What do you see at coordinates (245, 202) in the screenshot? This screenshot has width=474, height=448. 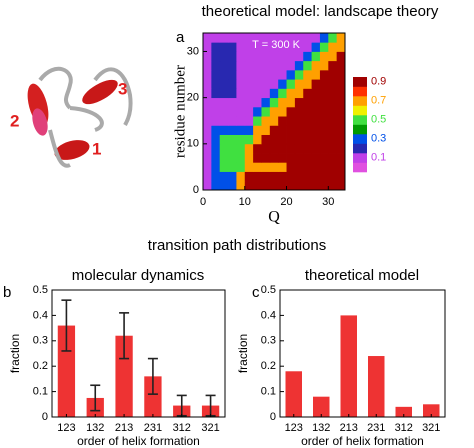 I see `x-tick-label: 10` at bounding box center [245, 202].